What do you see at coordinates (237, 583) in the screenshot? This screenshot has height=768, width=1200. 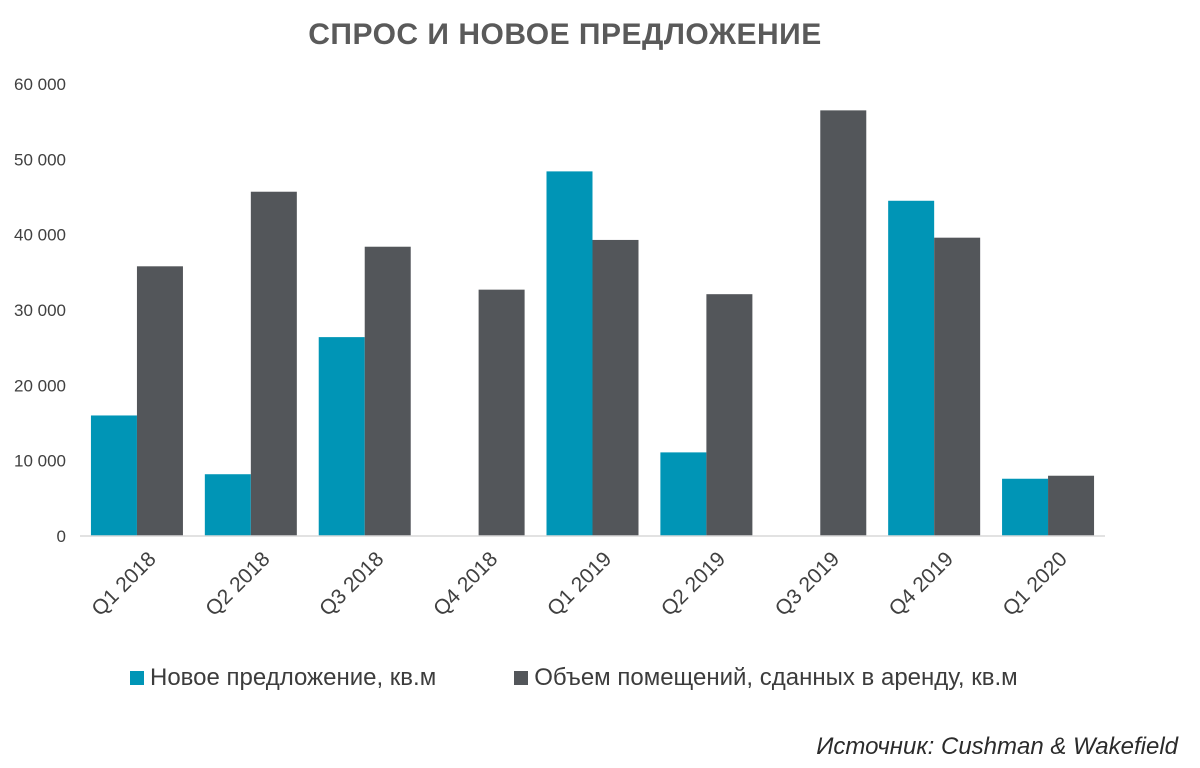 I see `x-tick-label: Q2 2018` at bounding box center [237, 583].